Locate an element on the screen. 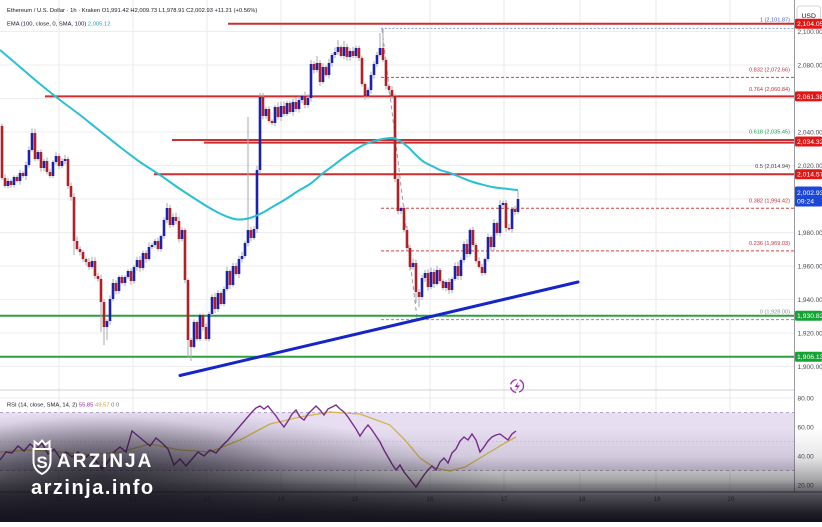  svg-text: 0 (1,928.00) is located at coordinates (775, 313).